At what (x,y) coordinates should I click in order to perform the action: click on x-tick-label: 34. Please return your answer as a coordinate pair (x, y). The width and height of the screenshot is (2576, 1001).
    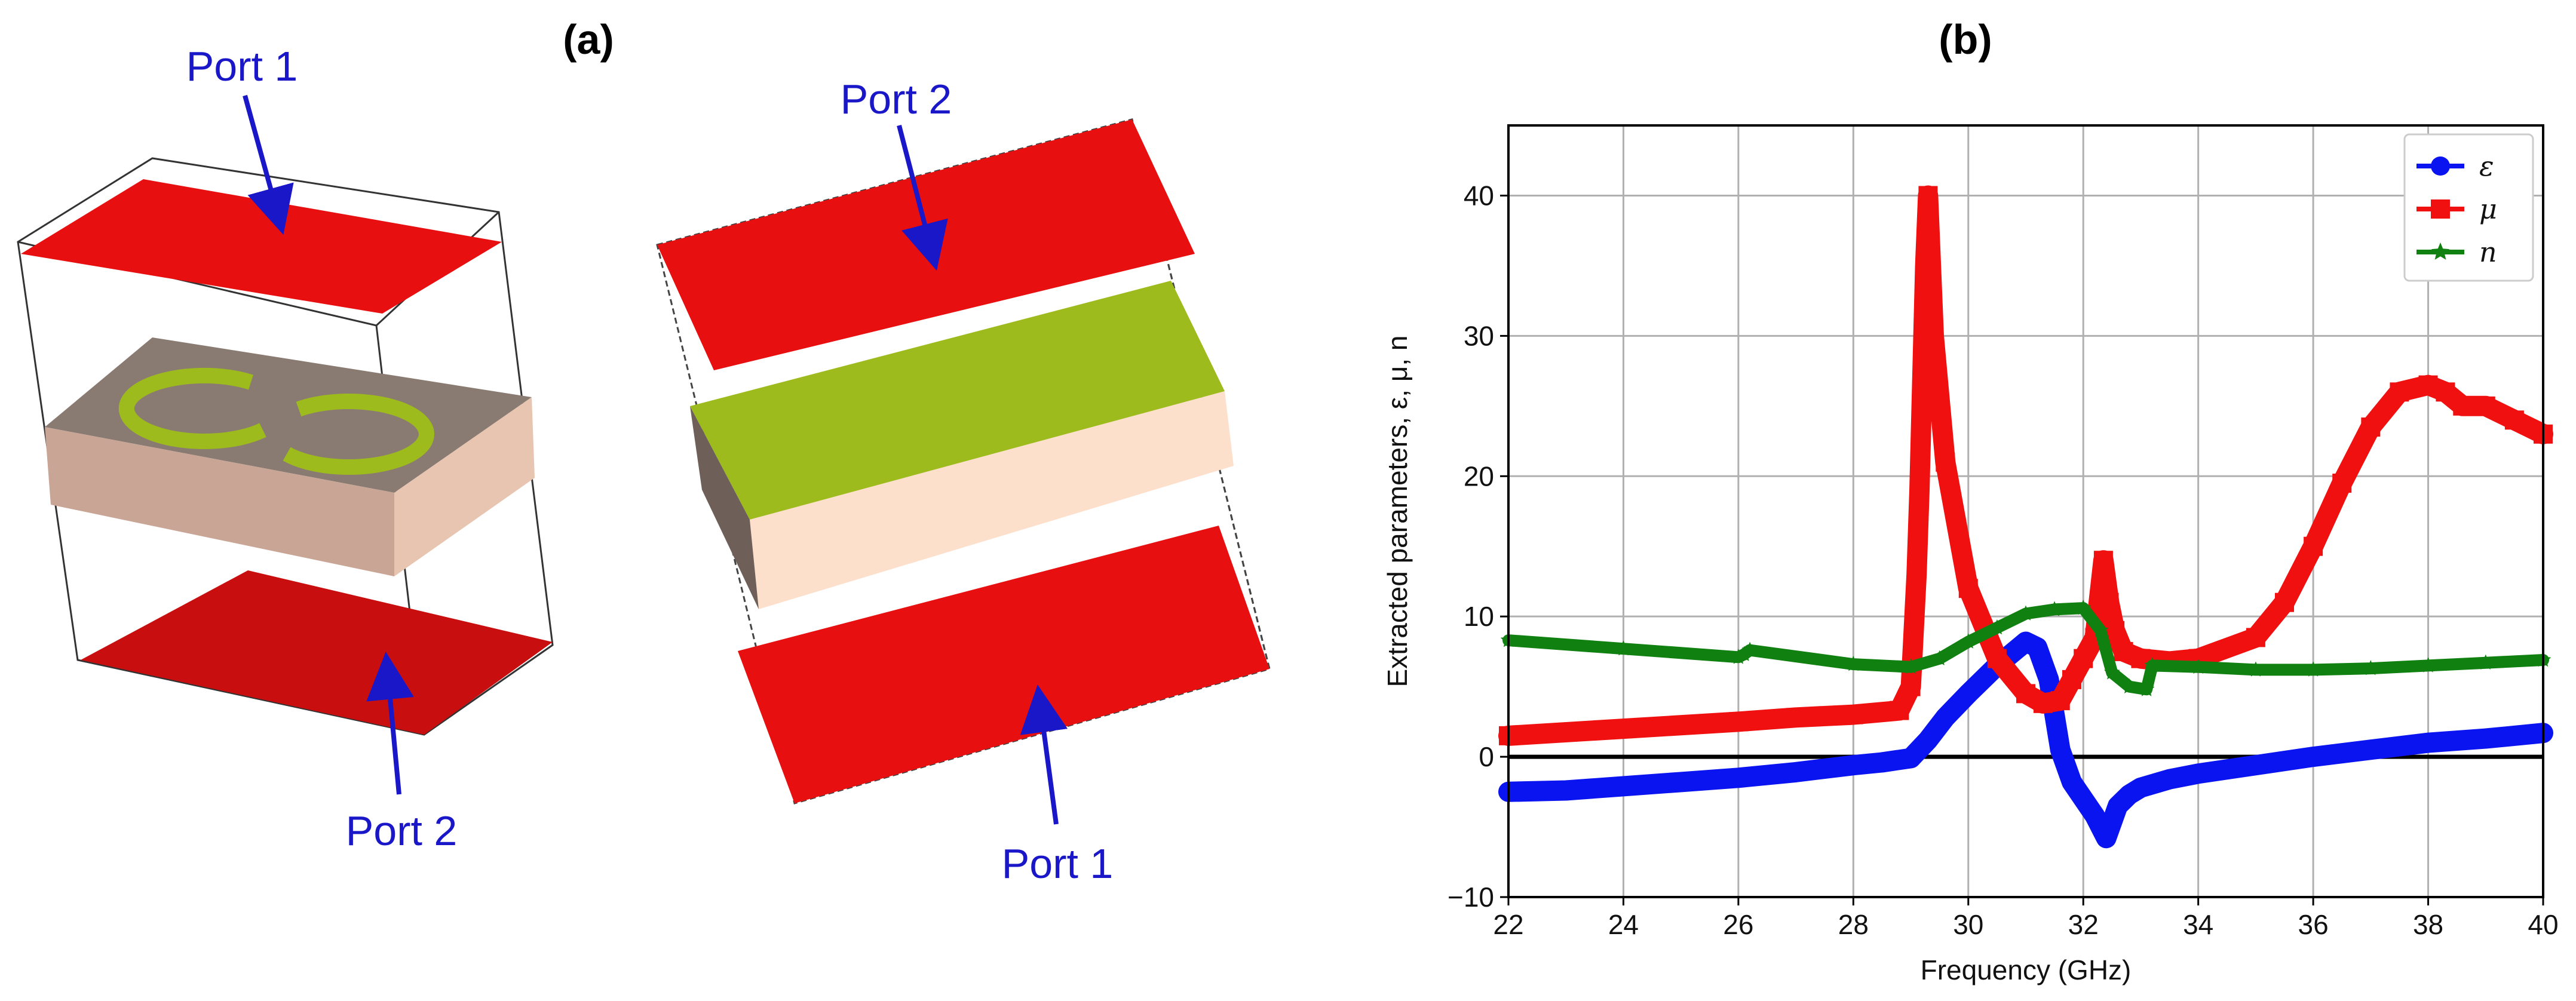
    Looking at the image, I should click on (2198, 925).